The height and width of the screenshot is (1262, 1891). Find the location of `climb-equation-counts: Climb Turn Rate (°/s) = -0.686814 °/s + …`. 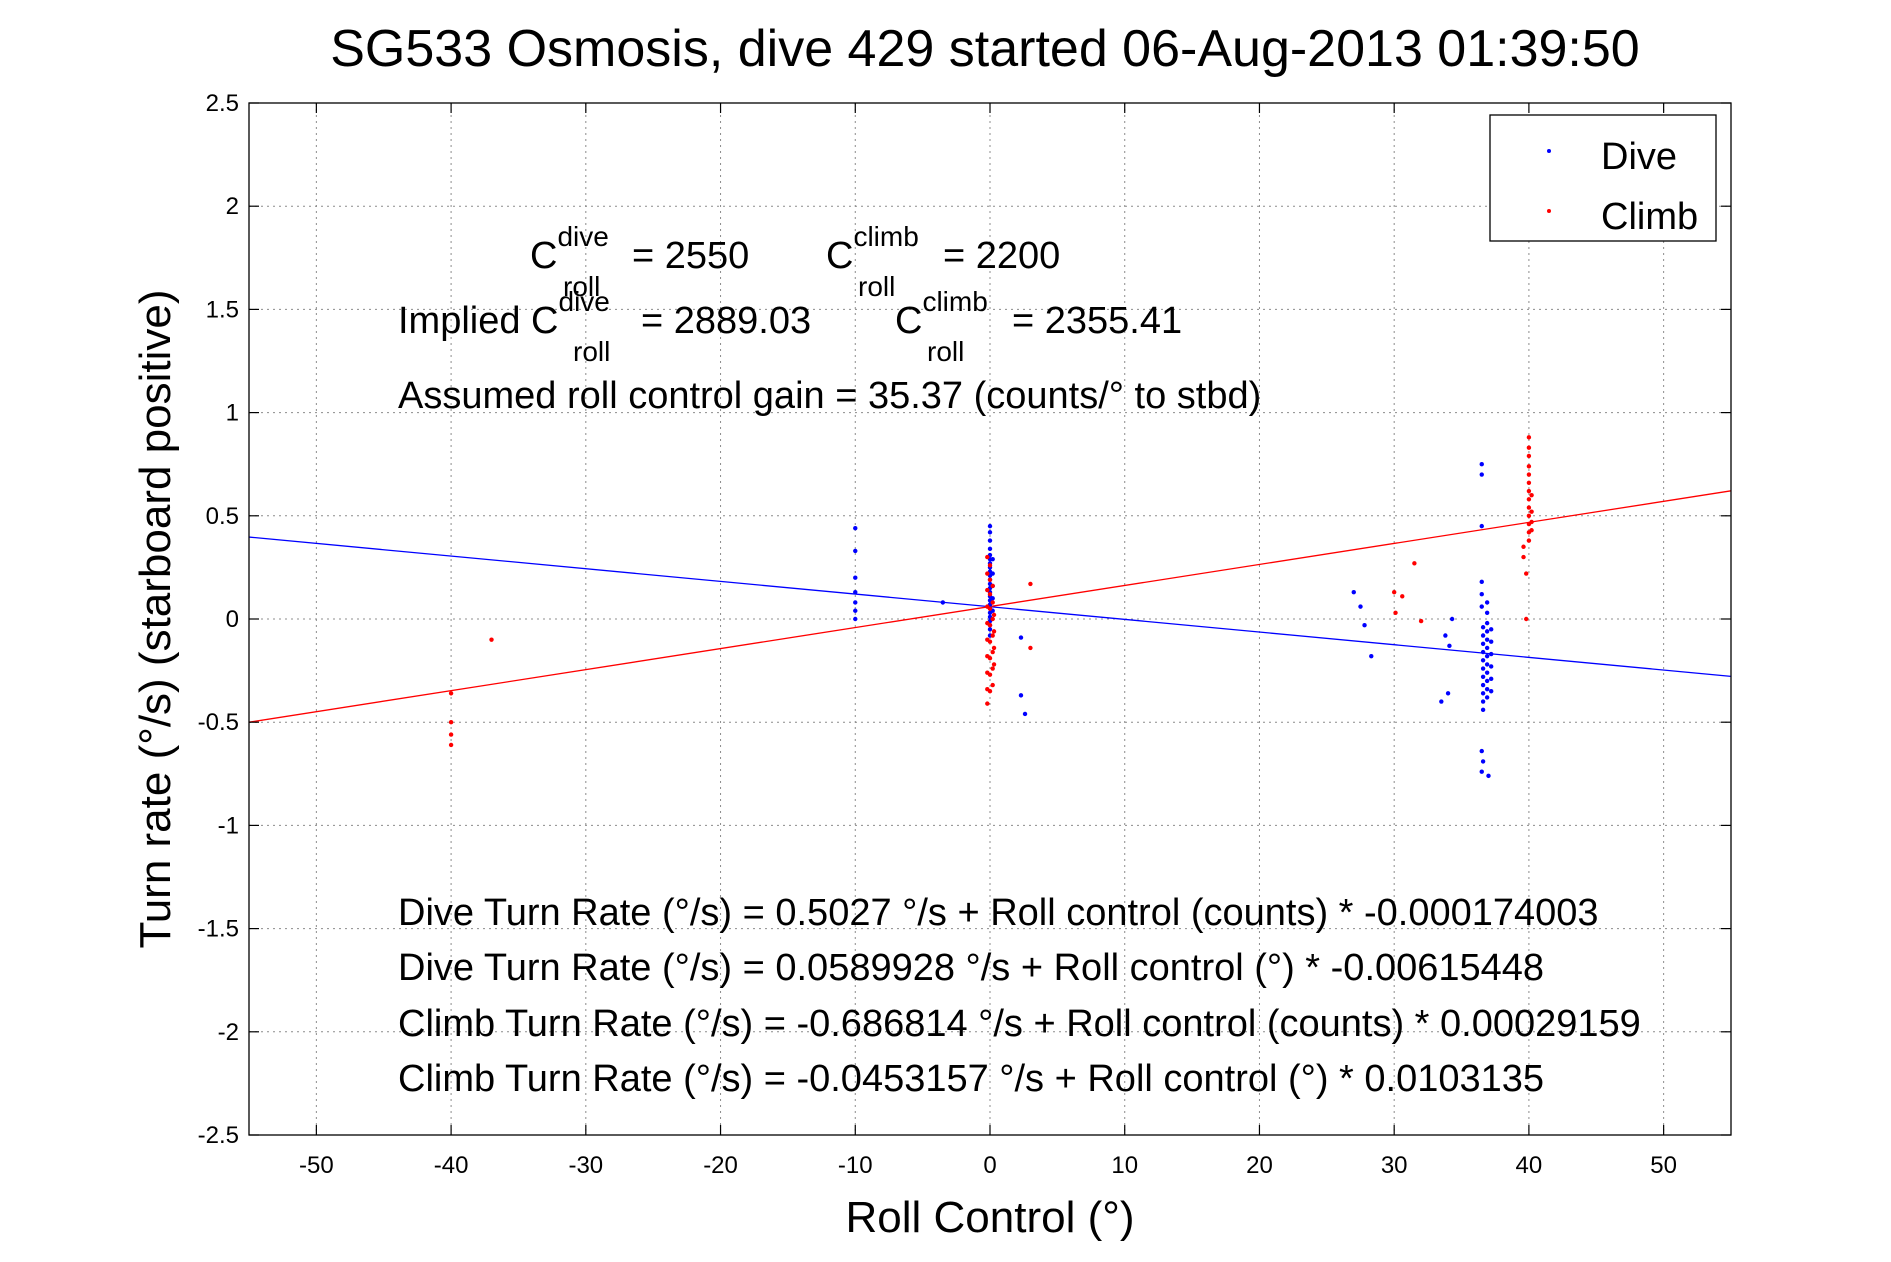

climb-equation-counts: Climb Turn Rate (°/s) = -0.686814 °/s + … is located at coordinates (1019, 1024).